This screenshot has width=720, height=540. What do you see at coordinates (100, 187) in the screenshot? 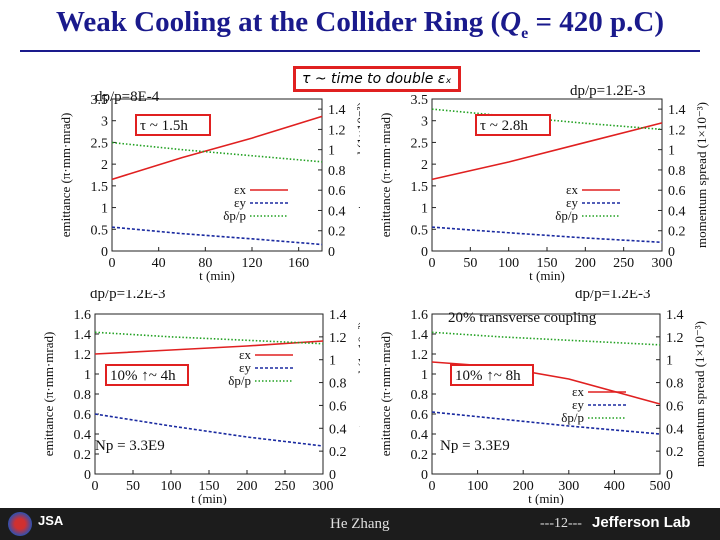
I see `y-tick-label: 1.5` at bounding box center [100, 187].